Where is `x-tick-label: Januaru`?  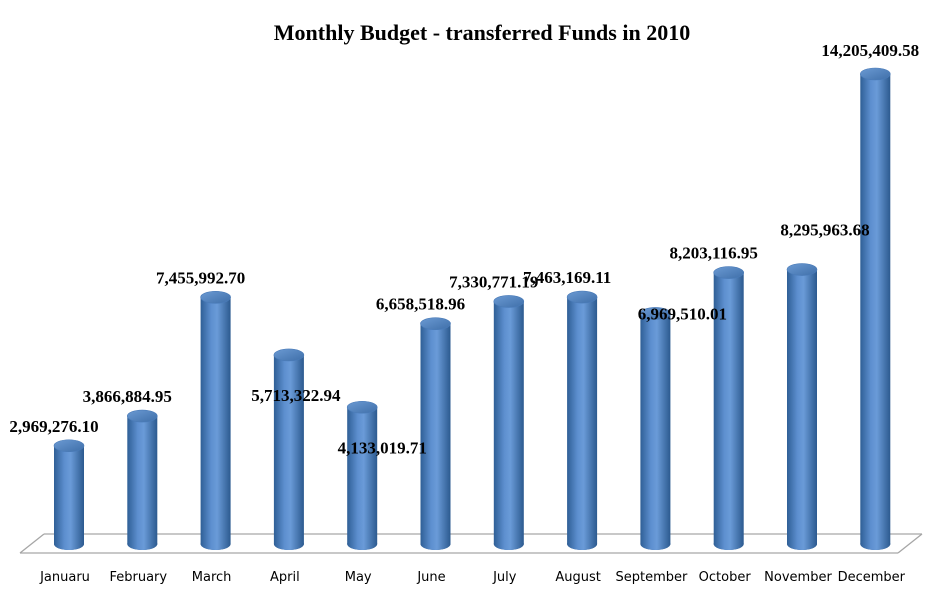 x-tick-label: Januaru is located at coordinates (64, 577).